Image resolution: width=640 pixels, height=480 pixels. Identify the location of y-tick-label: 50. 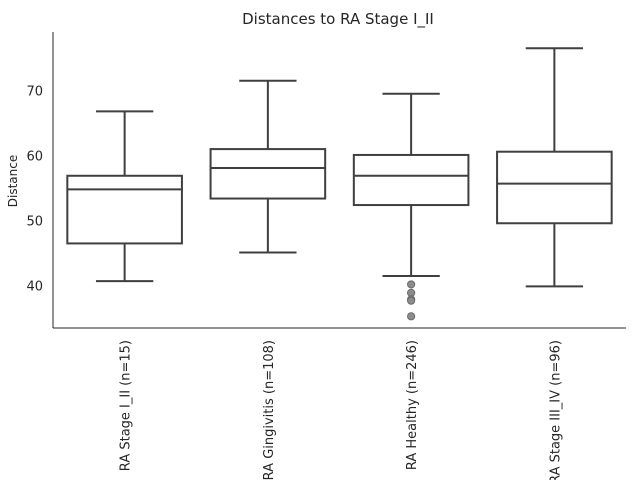
(34, 222).